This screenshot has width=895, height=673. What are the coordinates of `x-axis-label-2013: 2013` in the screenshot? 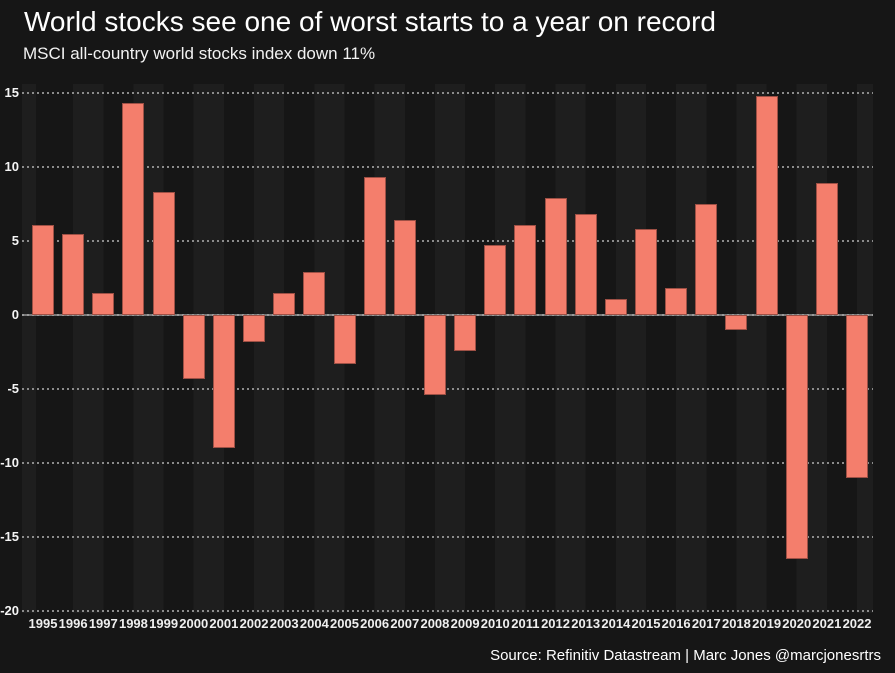 It's located at (586, 623).